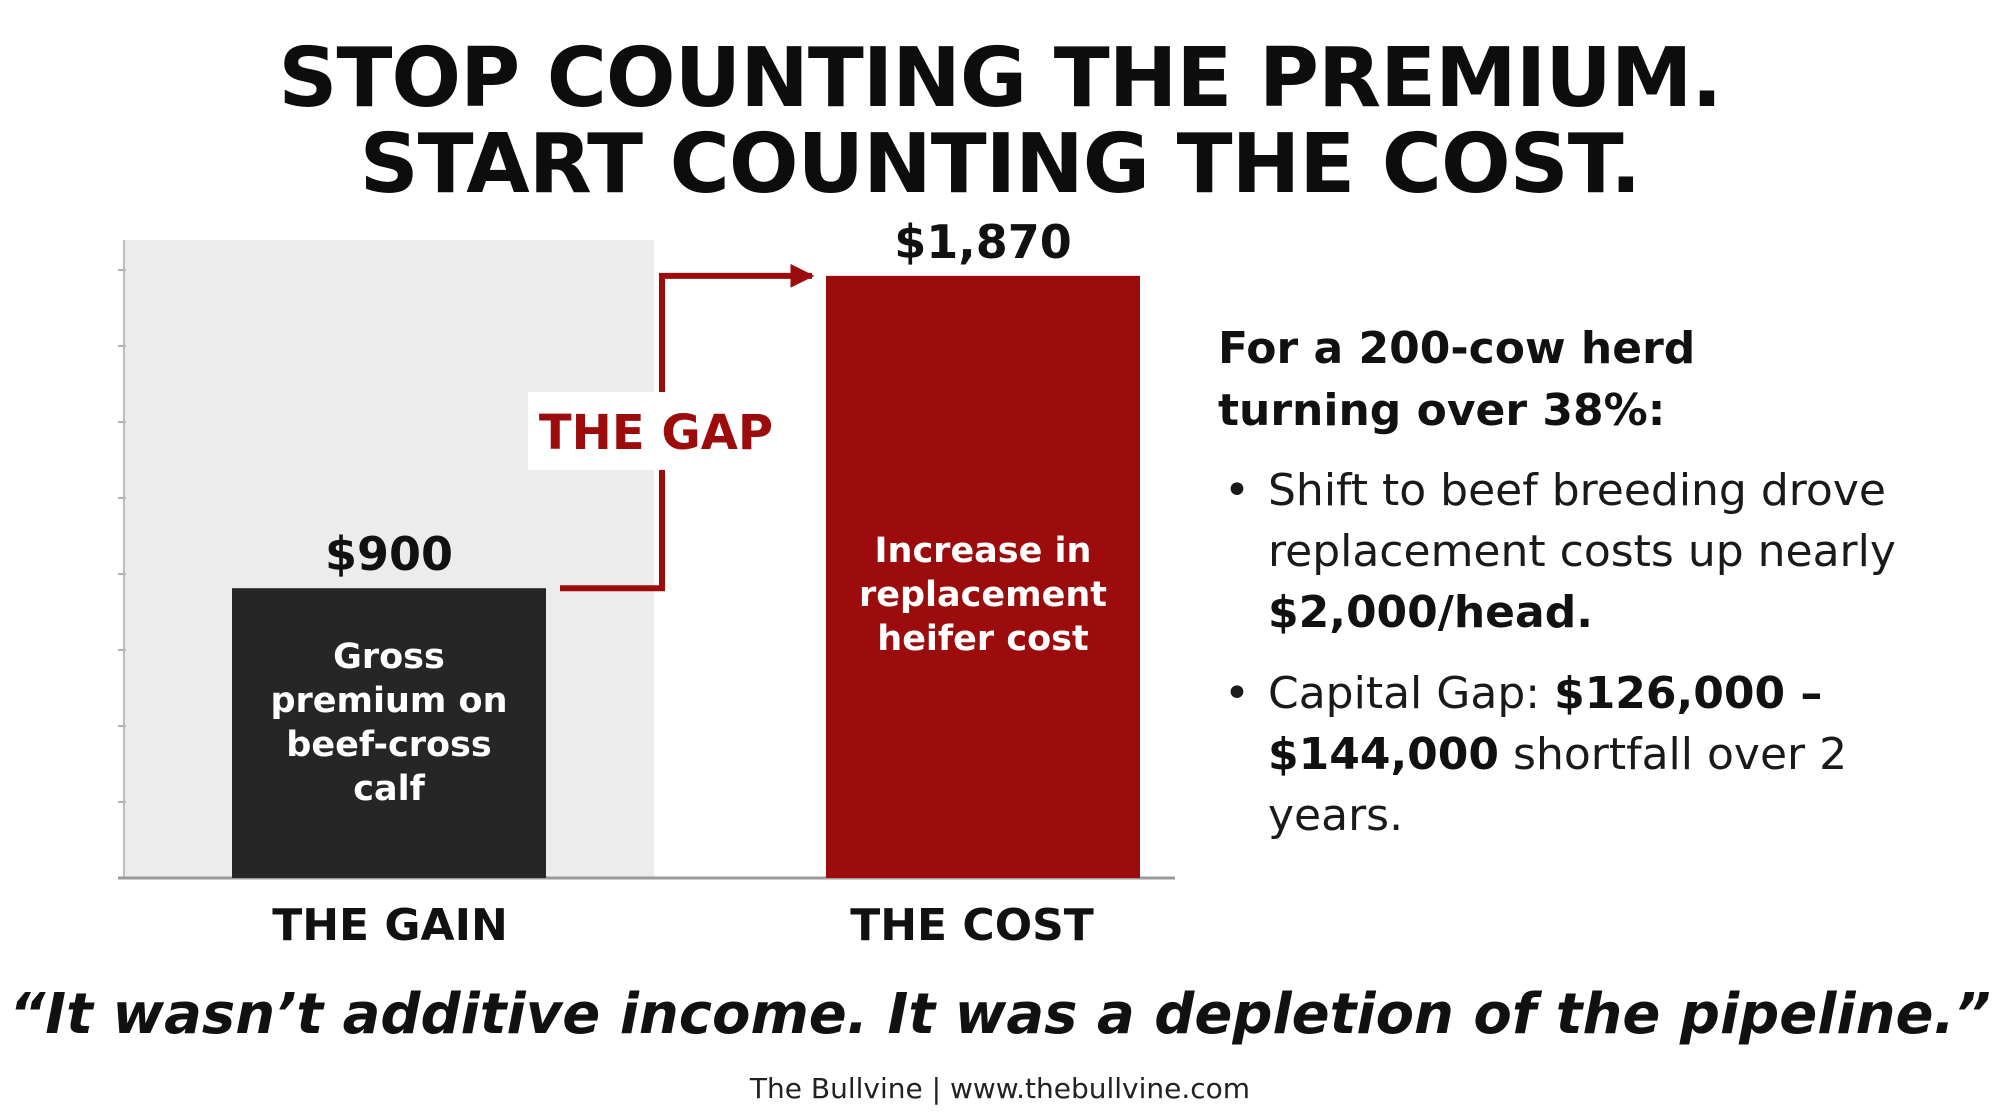 The width and height of the screenshot is (2000, 1116). What do you see at coordinates (389, 657) in the screenshot?
I see `gain-description-line: Gross` at bounding box center [389, 657].